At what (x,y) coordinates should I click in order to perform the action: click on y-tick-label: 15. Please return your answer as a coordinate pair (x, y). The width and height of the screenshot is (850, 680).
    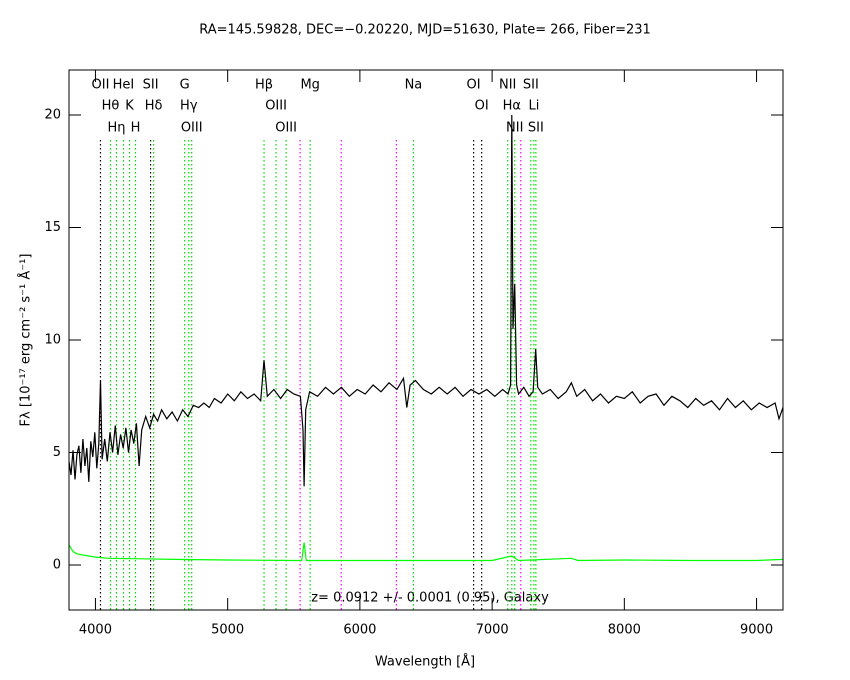
    Looking at the image, I should click on (52, 227).